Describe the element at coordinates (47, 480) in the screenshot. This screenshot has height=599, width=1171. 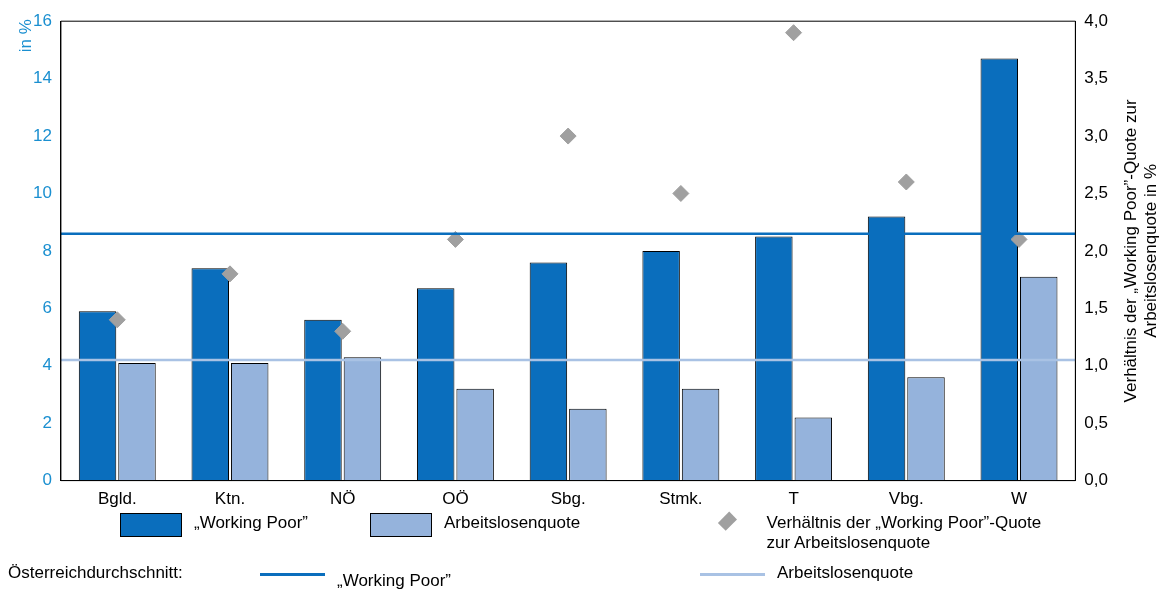
I see `y-tick-label: 0` at that location.